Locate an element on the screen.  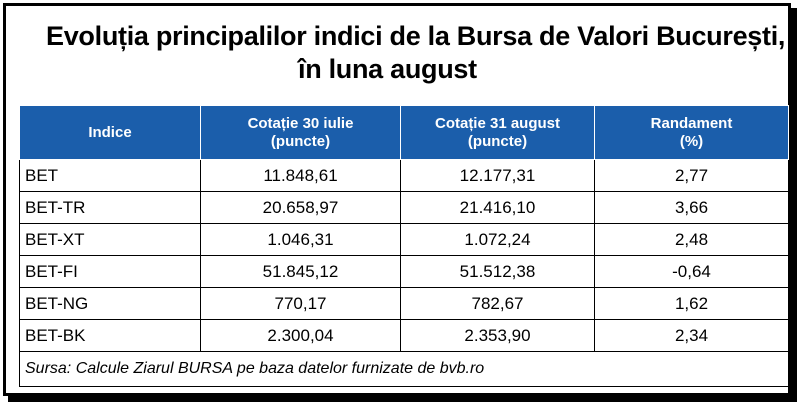
header-randament-line2: (%) is located at coordinates (691, 141).